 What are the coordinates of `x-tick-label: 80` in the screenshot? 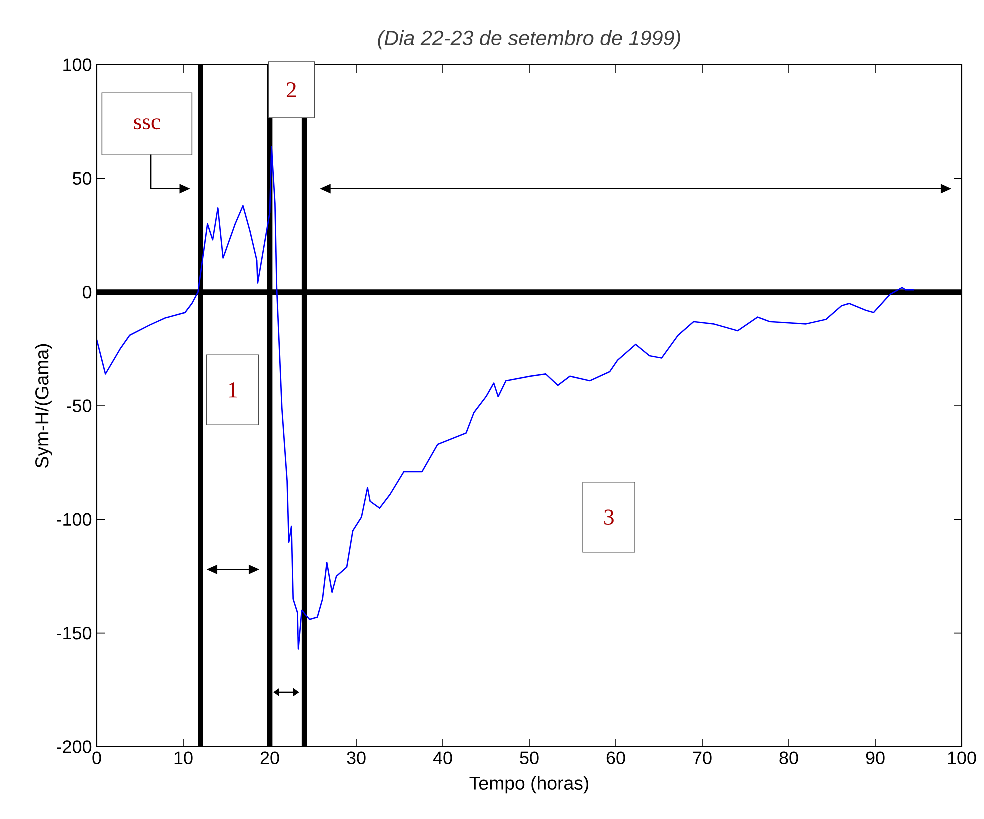 It's located at (789, 758).